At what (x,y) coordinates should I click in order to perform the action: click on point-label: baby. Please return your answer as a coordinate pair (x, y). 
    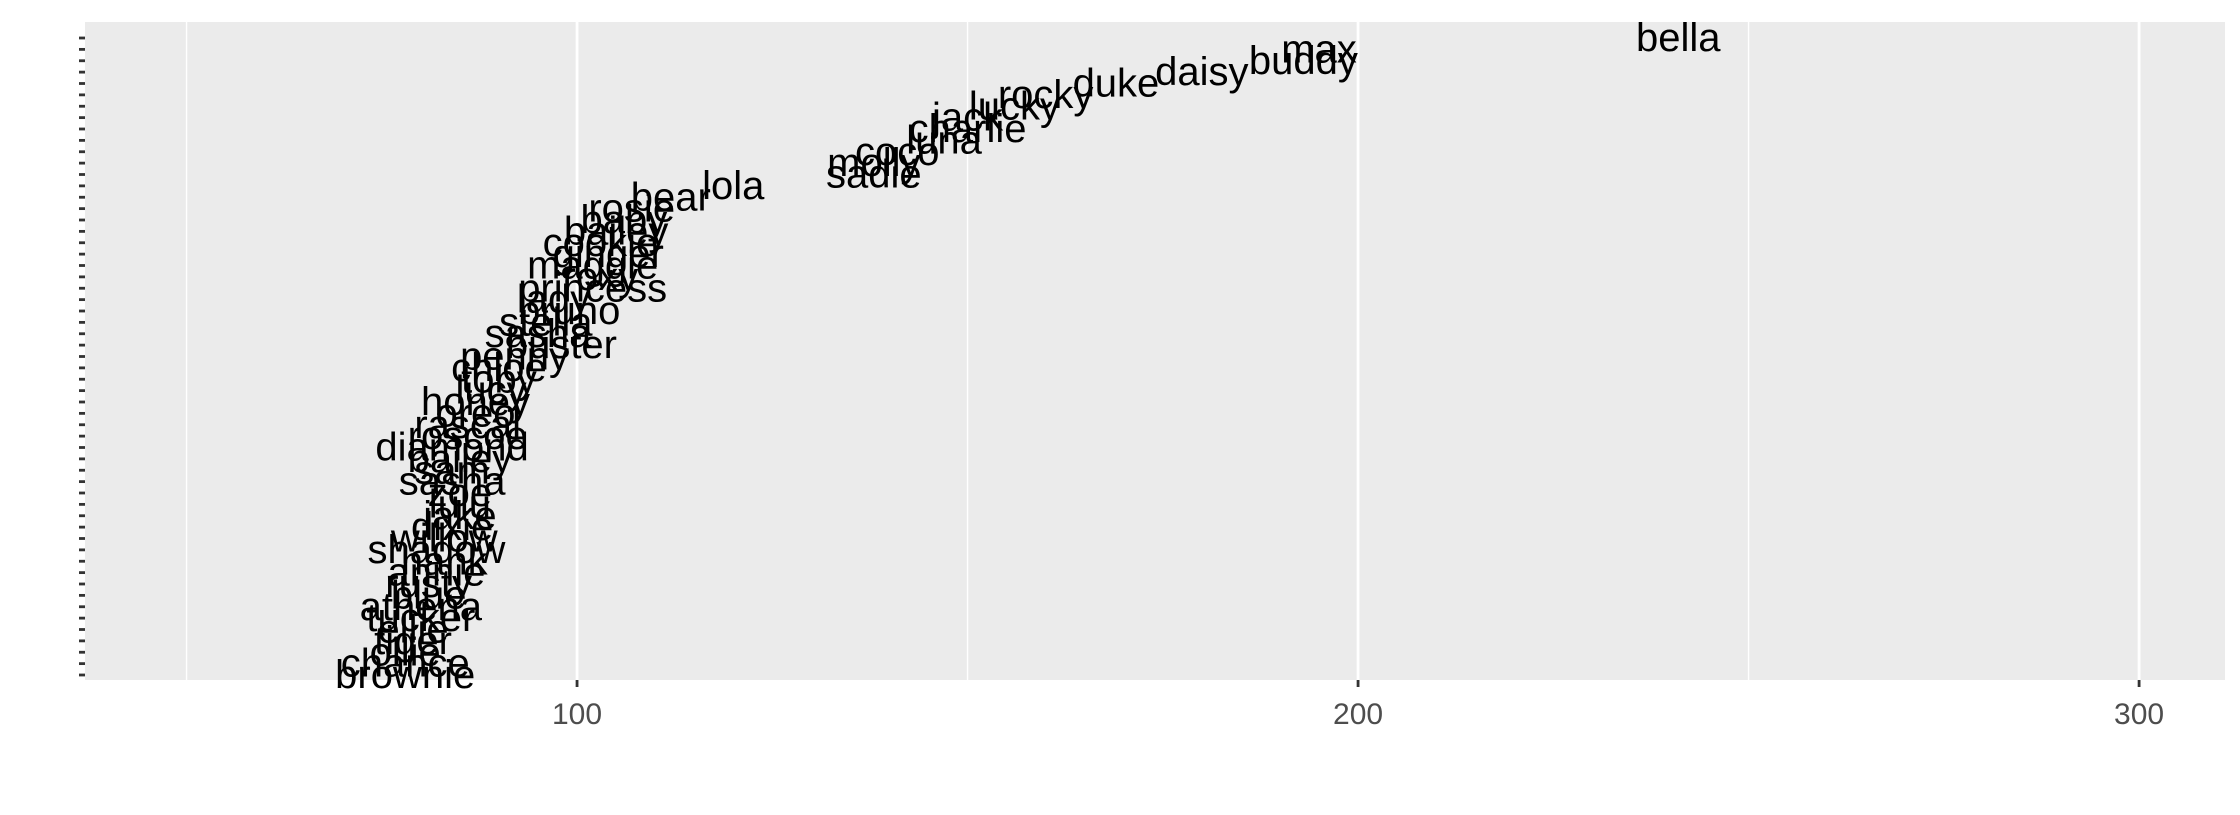
    Looking at the image, I should click on (624, 220).